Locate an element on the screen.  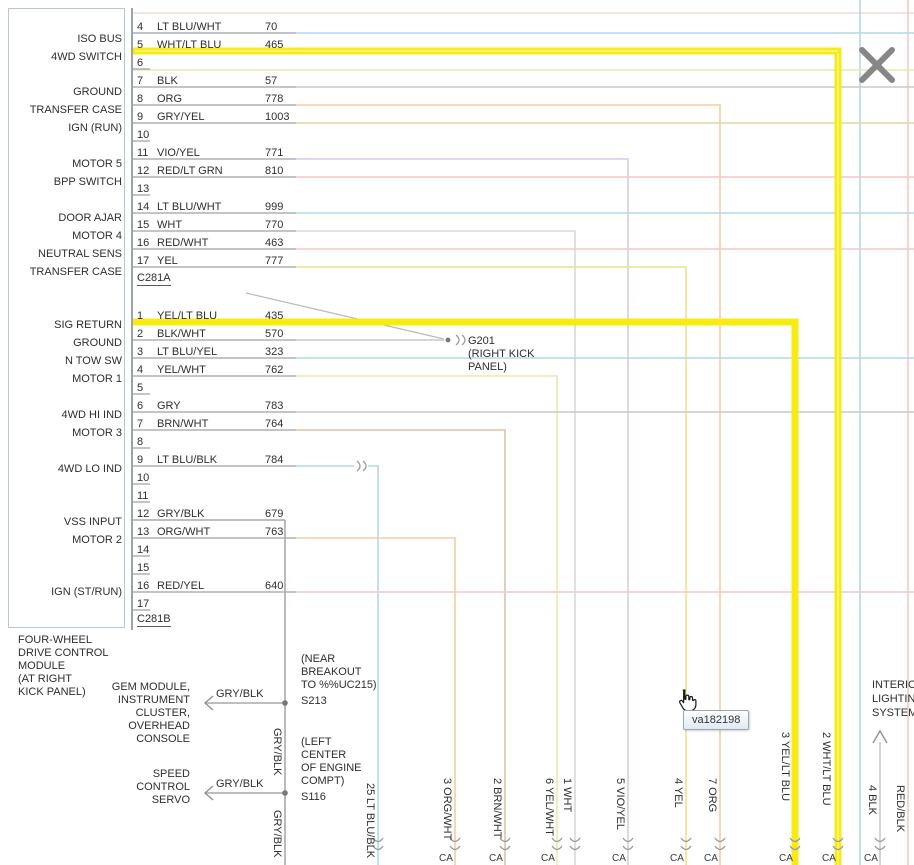
pin-row: 3 LT BLU/YEL 323 is located at coordinates (215, 354).